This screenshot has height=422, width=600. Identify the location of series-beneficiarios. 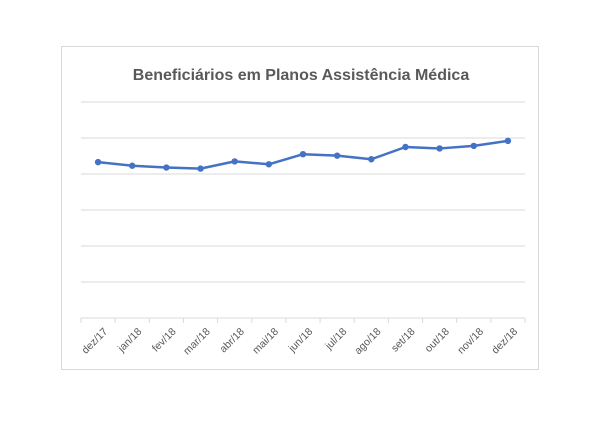
(303, 154).